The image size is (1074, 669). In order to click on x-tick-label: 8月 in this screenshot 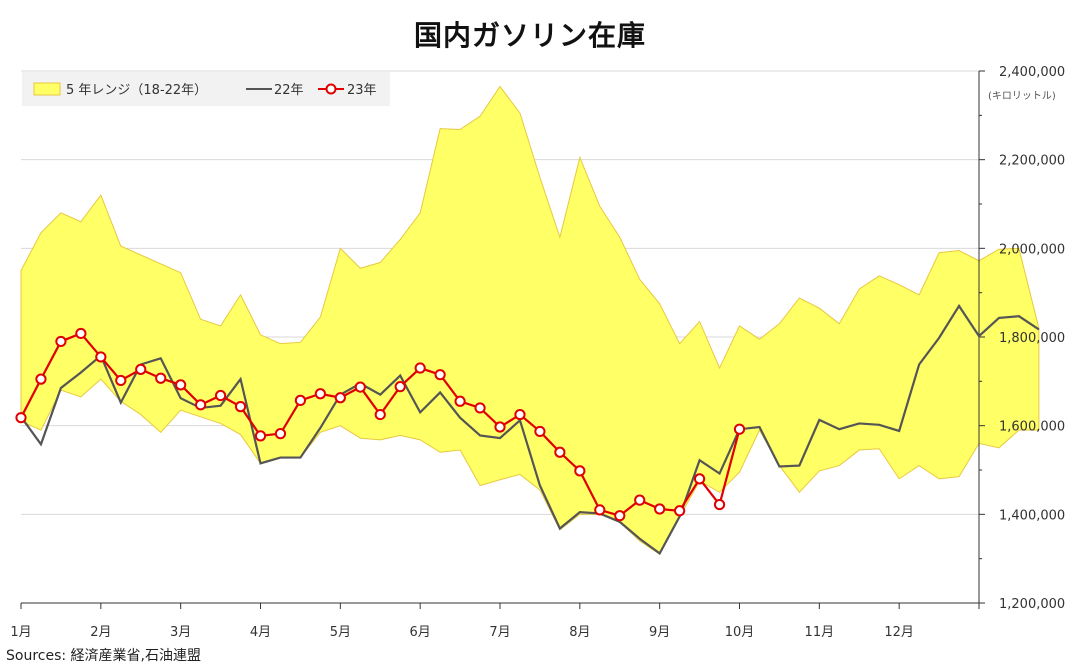, I will do `click(579, 632)`.